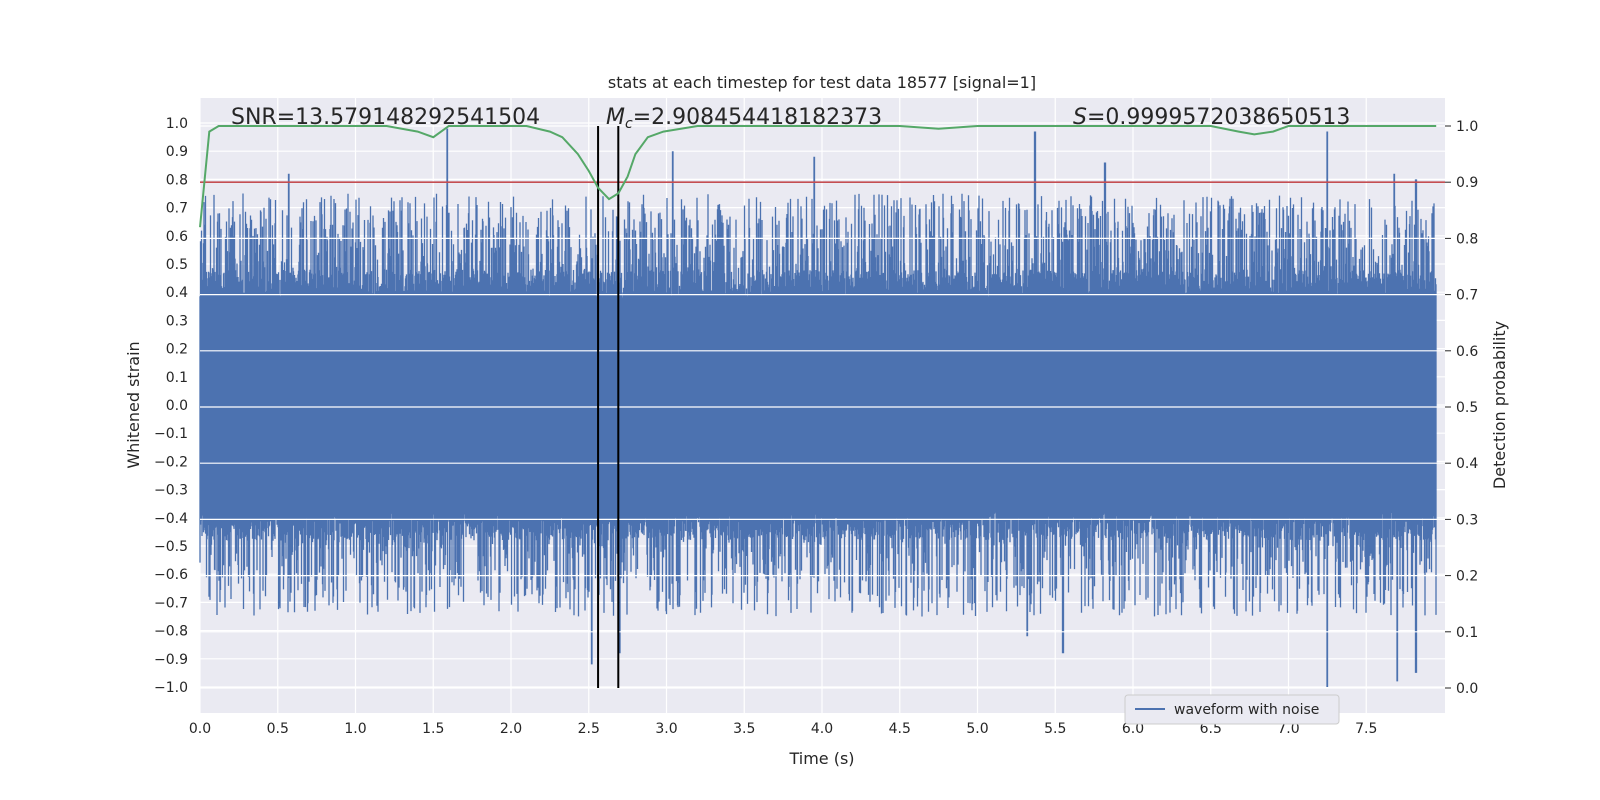 This screenshot has width=1600, height=800. What do you see at coordinates (1467, 520) in the screenshot?
I see `y2-tick-label: 0.3` at bounding box center [1467, 520].